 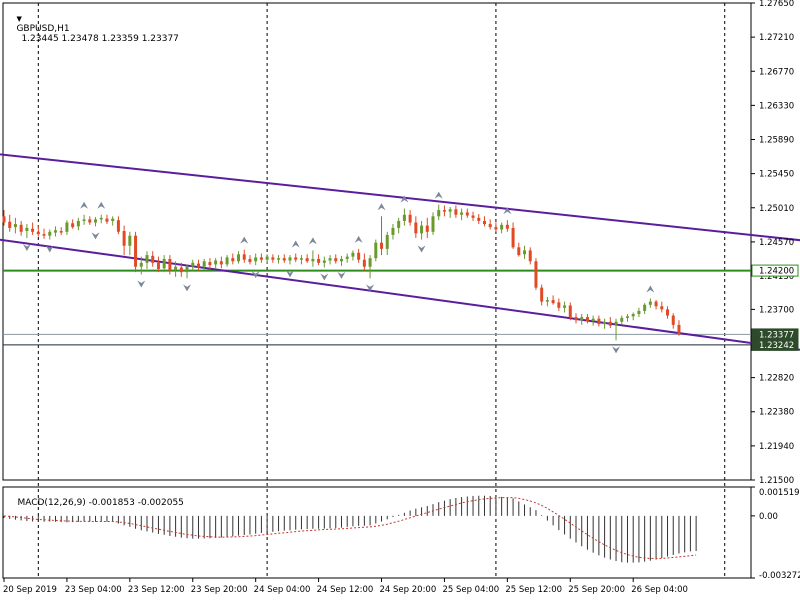 What do you see at coordinates (775, 533) in the screenshot?
I see `macd-axis: 0.001519 0.00 -0.003272` at bounding box center [775, 533].